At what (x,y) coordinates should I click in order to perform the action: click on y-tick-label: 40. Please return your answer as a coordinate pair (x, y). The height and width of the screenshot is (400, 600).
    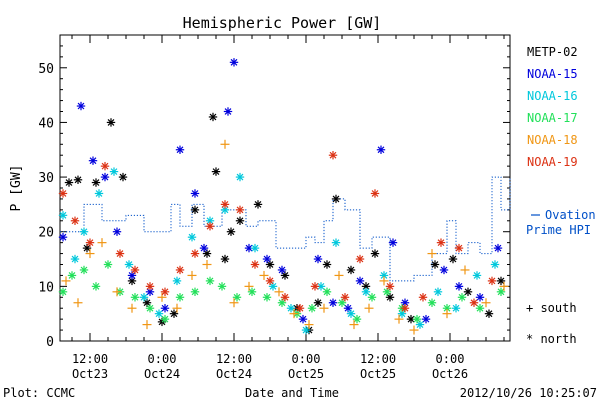
    Looking at the image, I should click on (46, 123).